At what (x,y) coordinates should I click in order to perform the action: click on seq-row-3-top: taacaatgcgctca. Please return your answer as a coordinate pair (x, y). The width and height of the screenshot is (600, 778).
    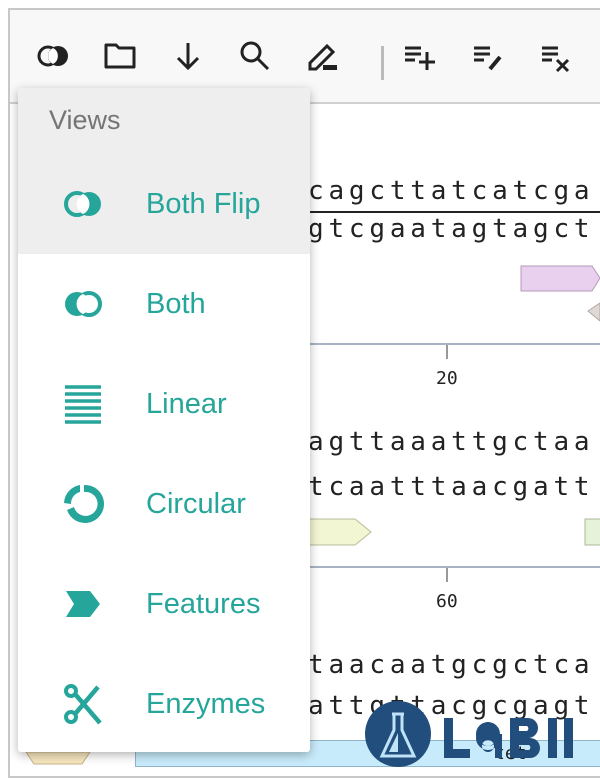
    Looking at the image, I should click on (451, 665).